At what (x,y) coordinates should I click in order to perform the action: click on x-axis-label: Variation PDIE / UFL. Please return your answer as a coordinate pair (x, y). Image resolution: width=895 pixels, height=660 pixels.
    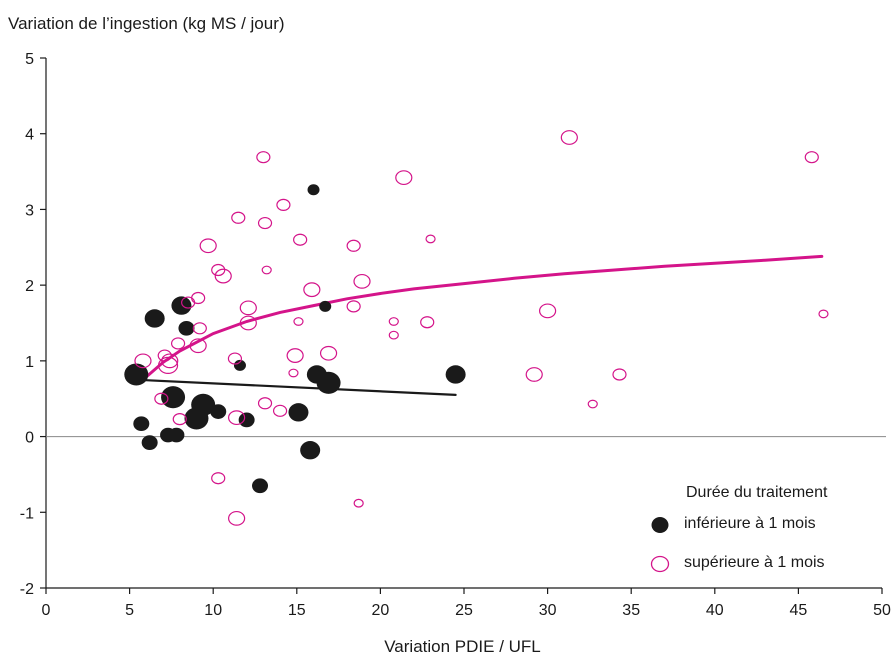
    Looking at the image, I should click on (462, 646).